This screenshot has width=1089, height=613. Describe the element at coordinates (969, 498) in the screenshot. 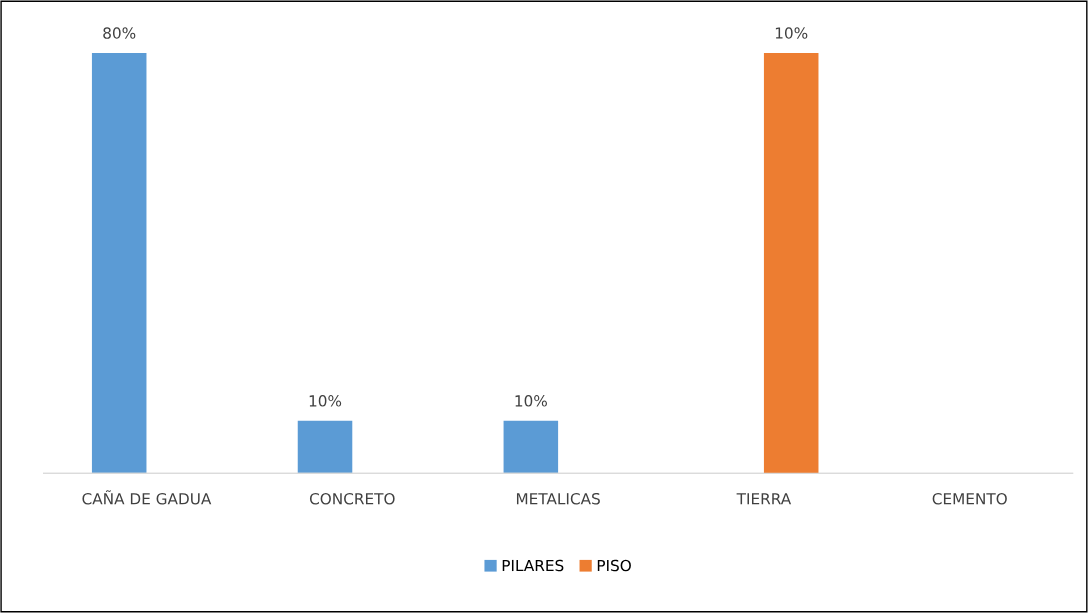

I see `x-tick-label: CEMENTO` at that location.